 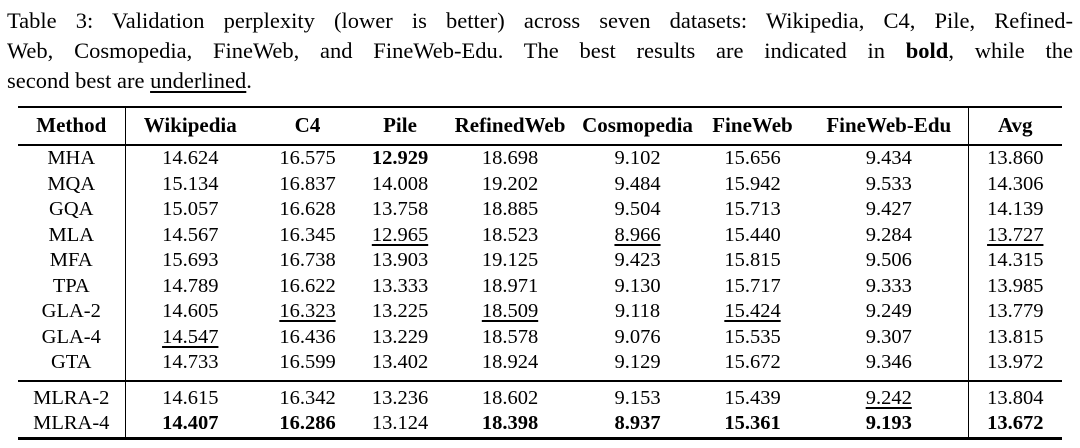 I want to click on value: 13.758, so click(x=400, y=209).